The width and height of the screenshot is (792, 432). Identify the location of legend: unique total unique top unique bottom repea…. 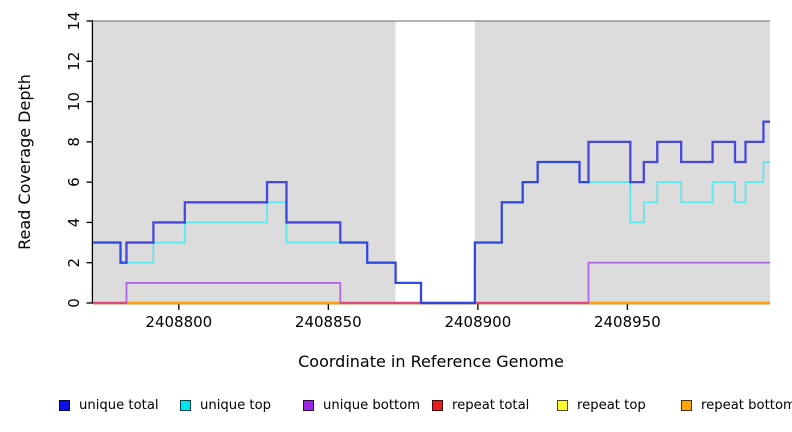
(396, 407).